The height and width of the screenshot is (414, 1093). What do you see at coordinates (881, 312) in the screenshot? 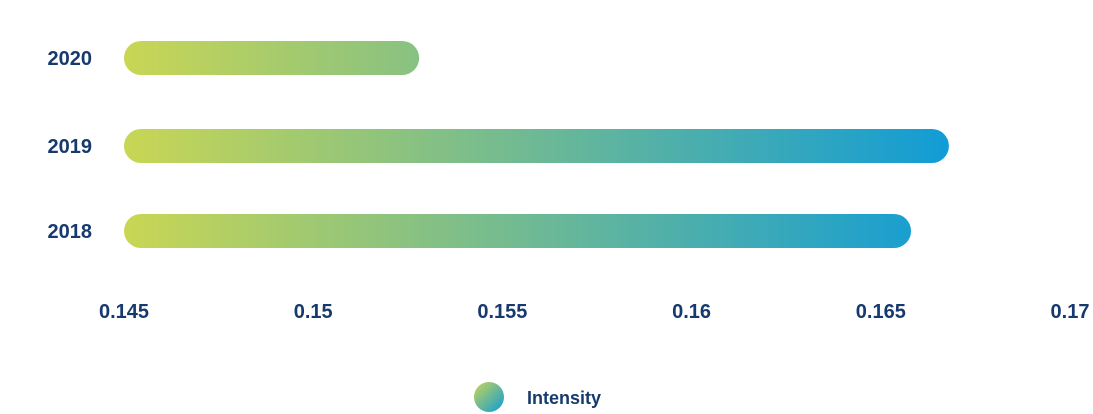
I see `x-tick-label: 0.165` at bounding box center [881, 312].